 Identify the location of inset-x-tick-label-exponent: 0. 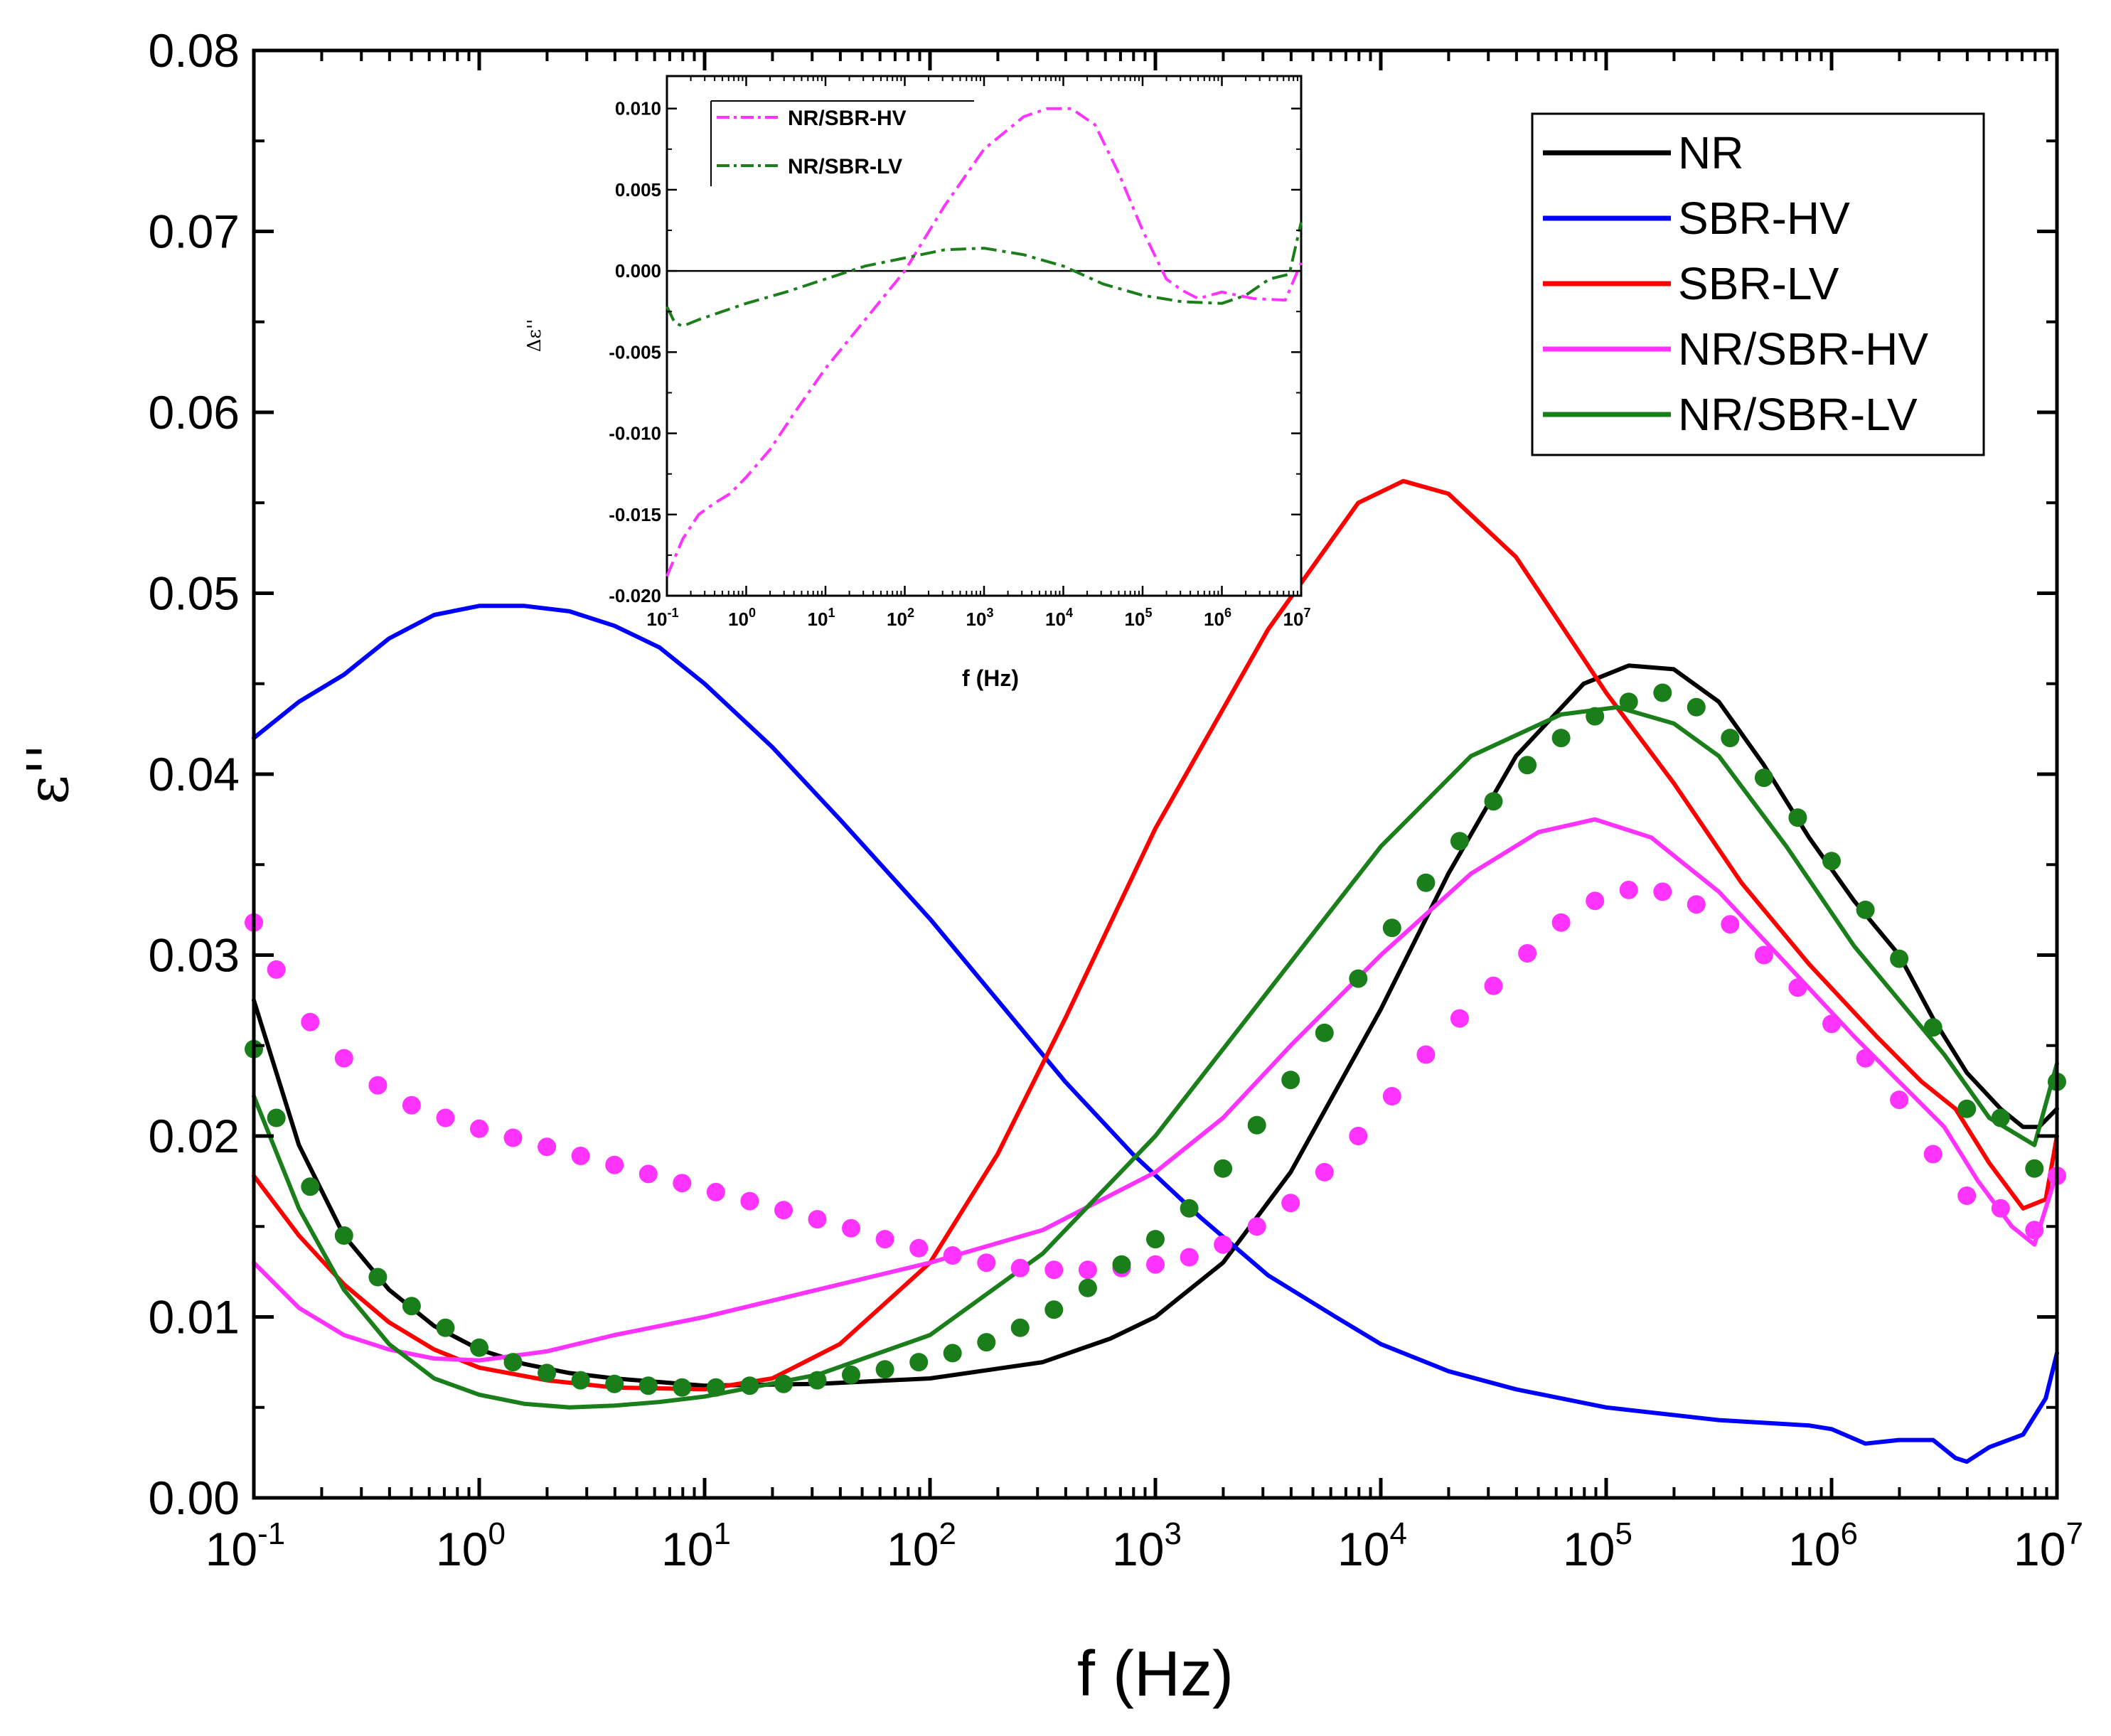
(752, 613).